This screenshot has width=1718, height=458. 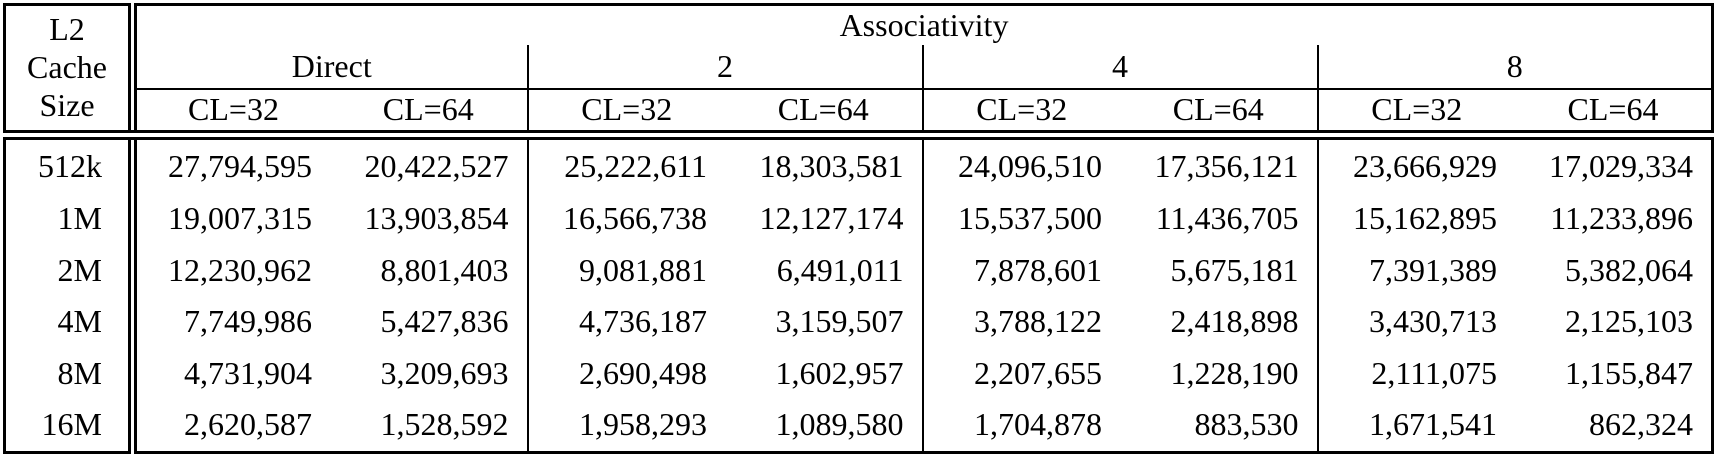 I want to click on data-cell: 5,427,836, so click(x=444, y=321).